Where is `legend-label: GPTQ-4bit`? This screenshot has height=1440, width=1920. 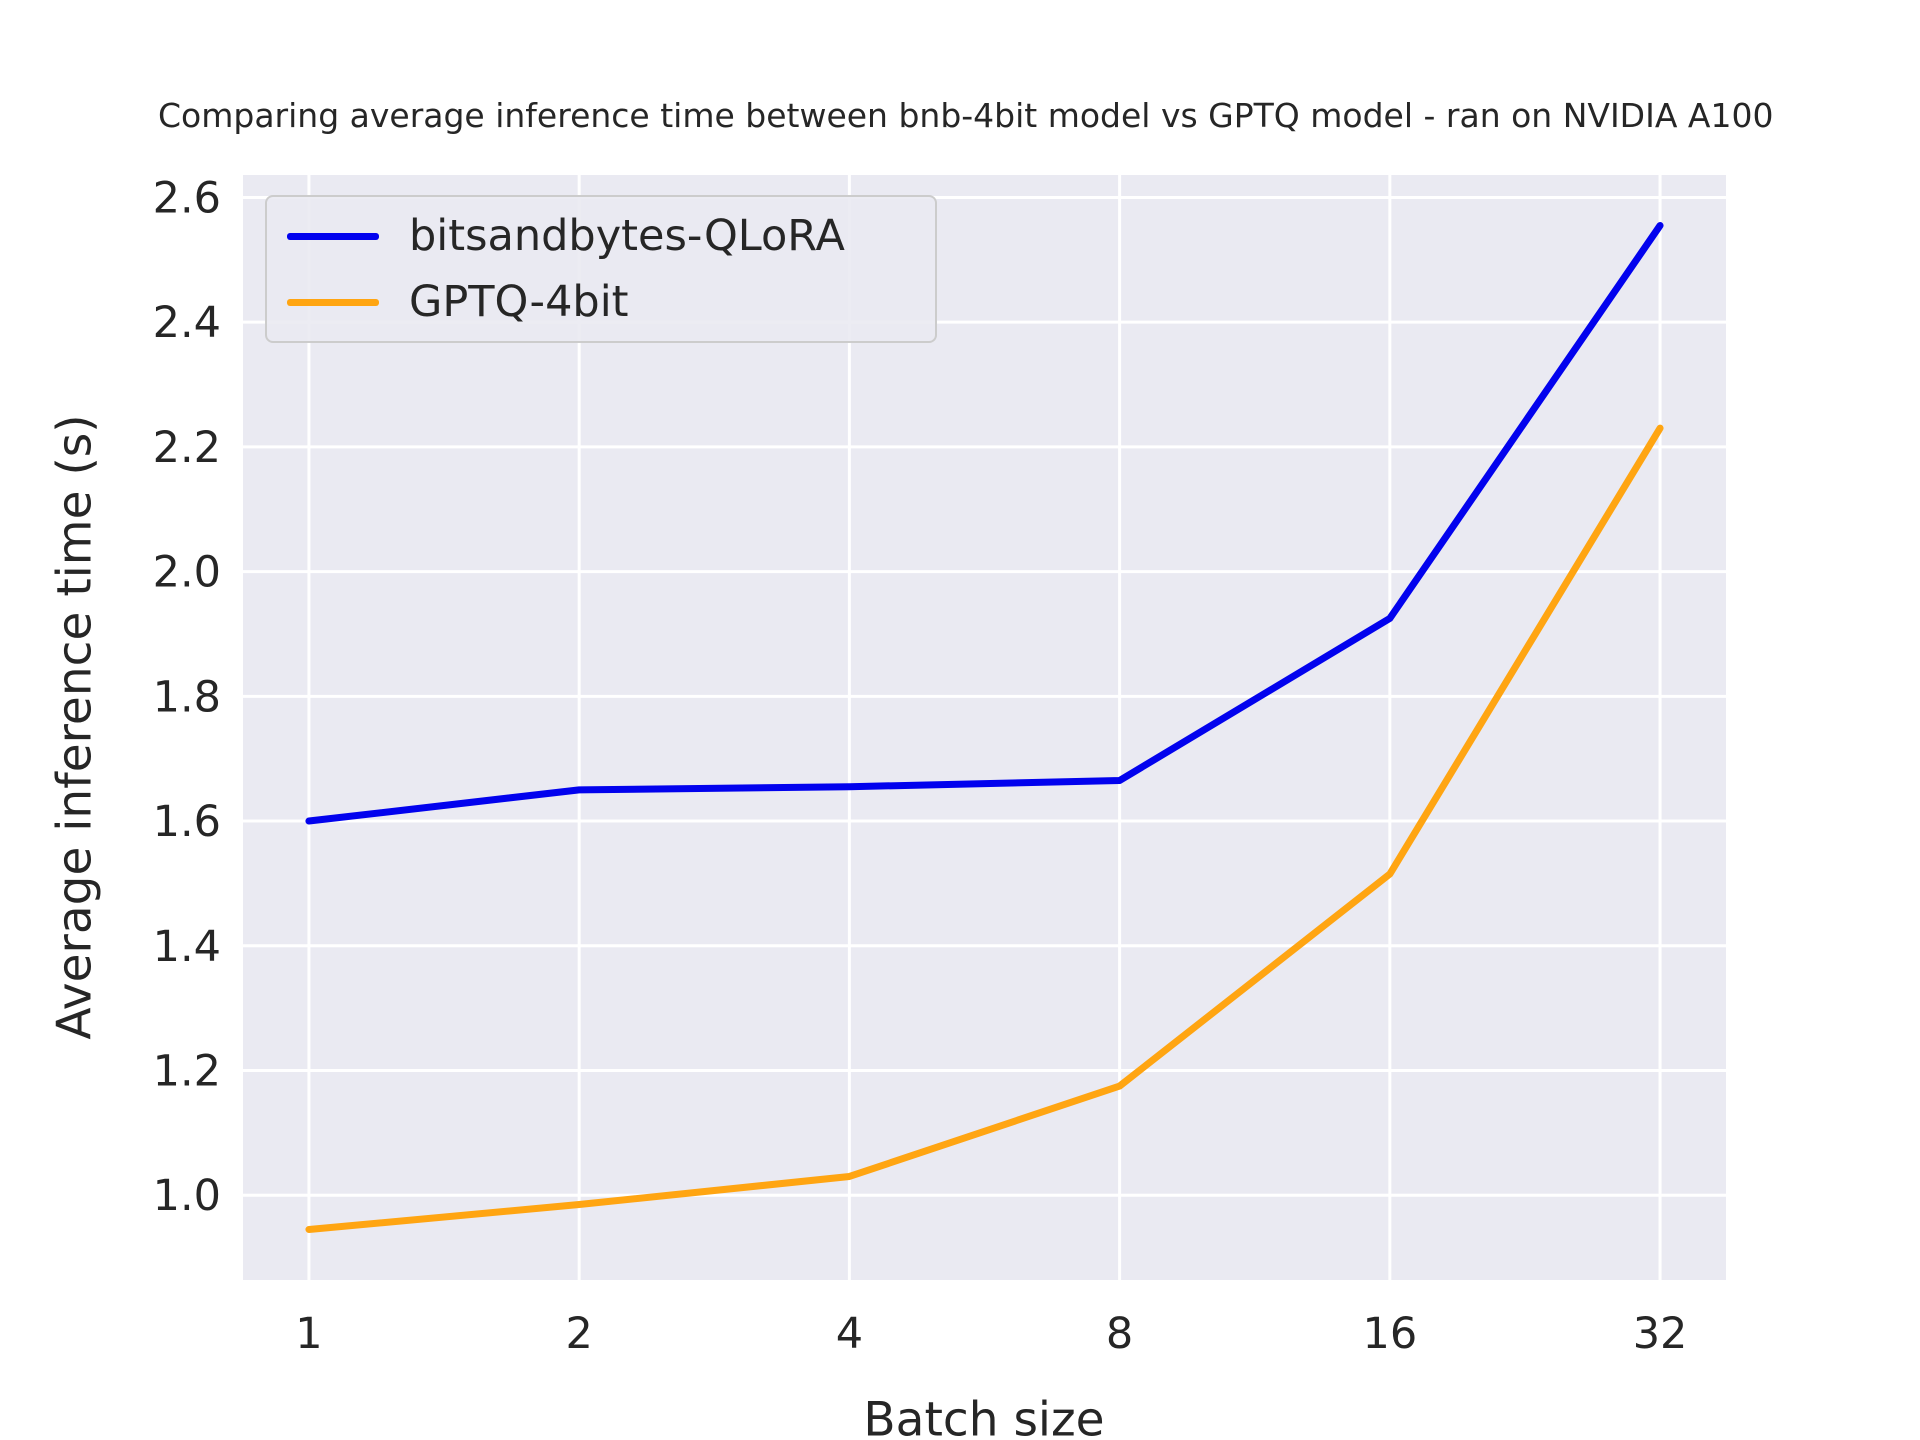 legend-label: GPTQ-4bit is located at coordinates (519, 302).